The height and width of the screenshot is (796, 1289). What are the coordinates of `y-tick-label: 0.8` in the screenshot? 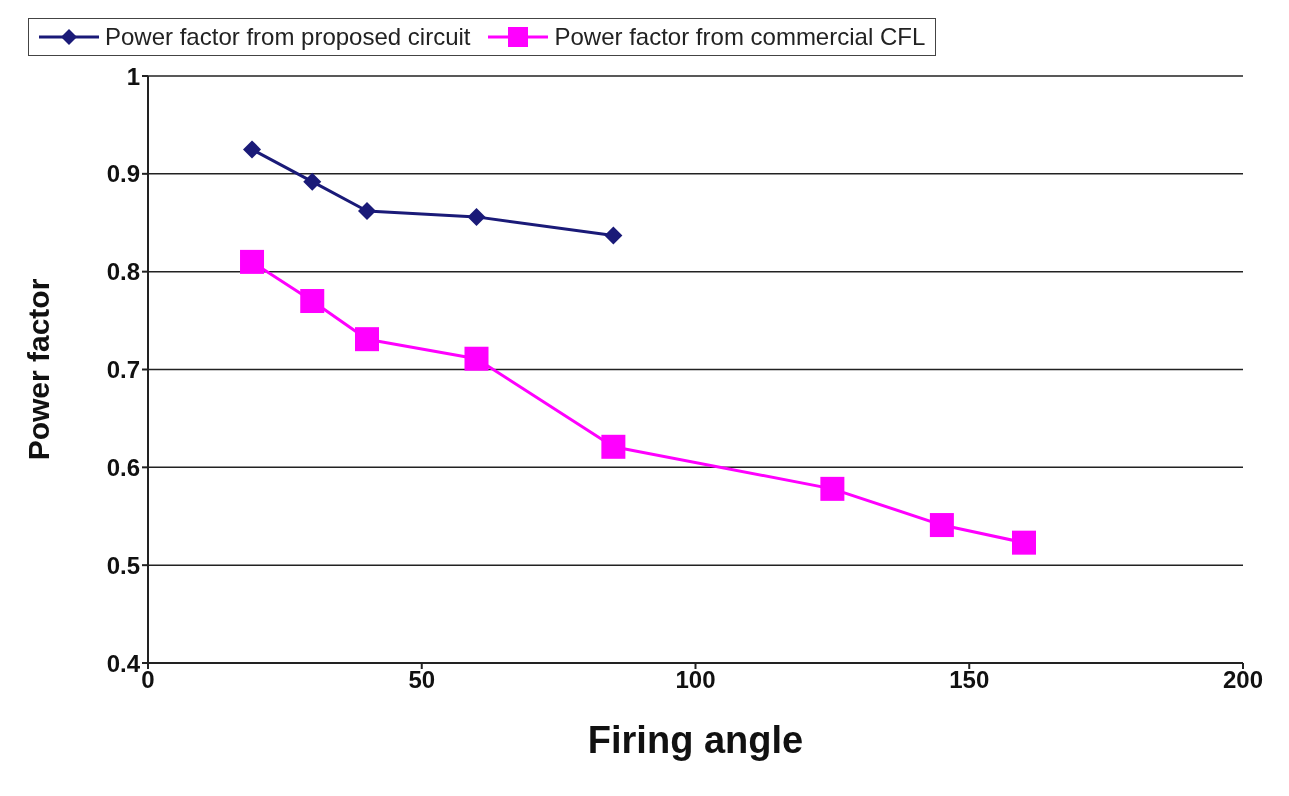 It's located at (123, 272).